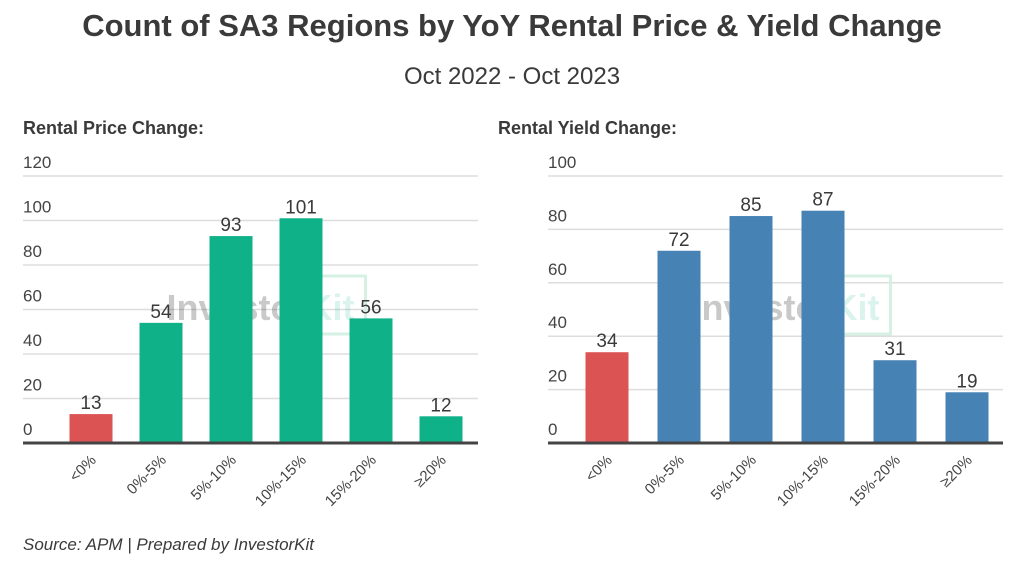 The height and width of the screenshot is (563, 1024). Describe the element at coordinates (169, 544) in the screenshot. I see `source-note: Source: APM | Prepared by InvestorKit` at that location.